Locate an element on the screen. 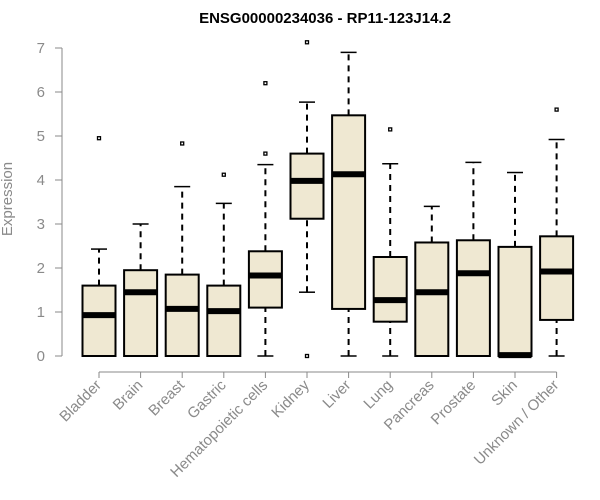 The height and width of the screenshot is (500, 600). x-tick-label: Skin is located at coordinates (504, 393).